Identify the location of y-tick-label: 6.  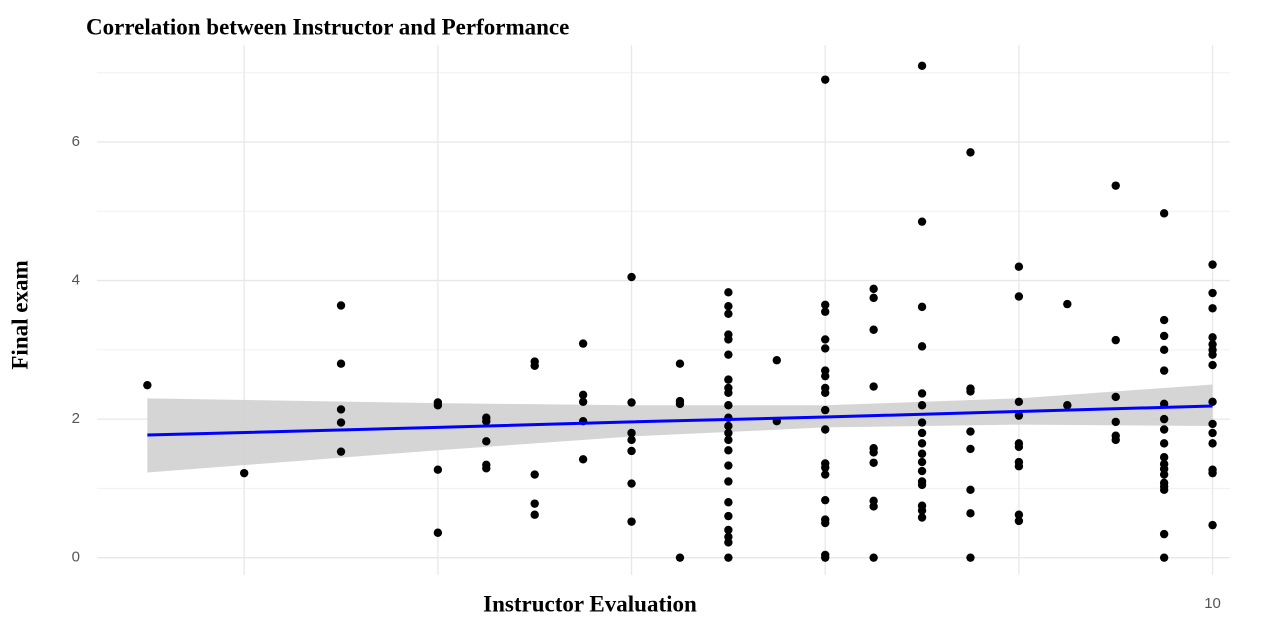
(76, 141).